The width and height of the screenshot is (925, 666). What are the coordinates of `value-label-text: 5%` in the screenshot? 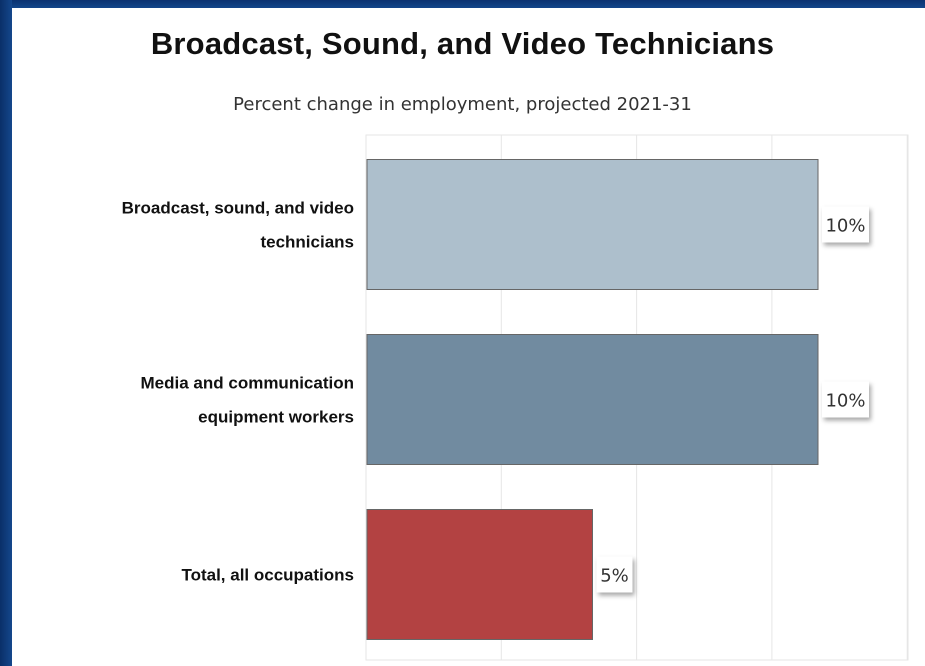 It's located at (614, 576).